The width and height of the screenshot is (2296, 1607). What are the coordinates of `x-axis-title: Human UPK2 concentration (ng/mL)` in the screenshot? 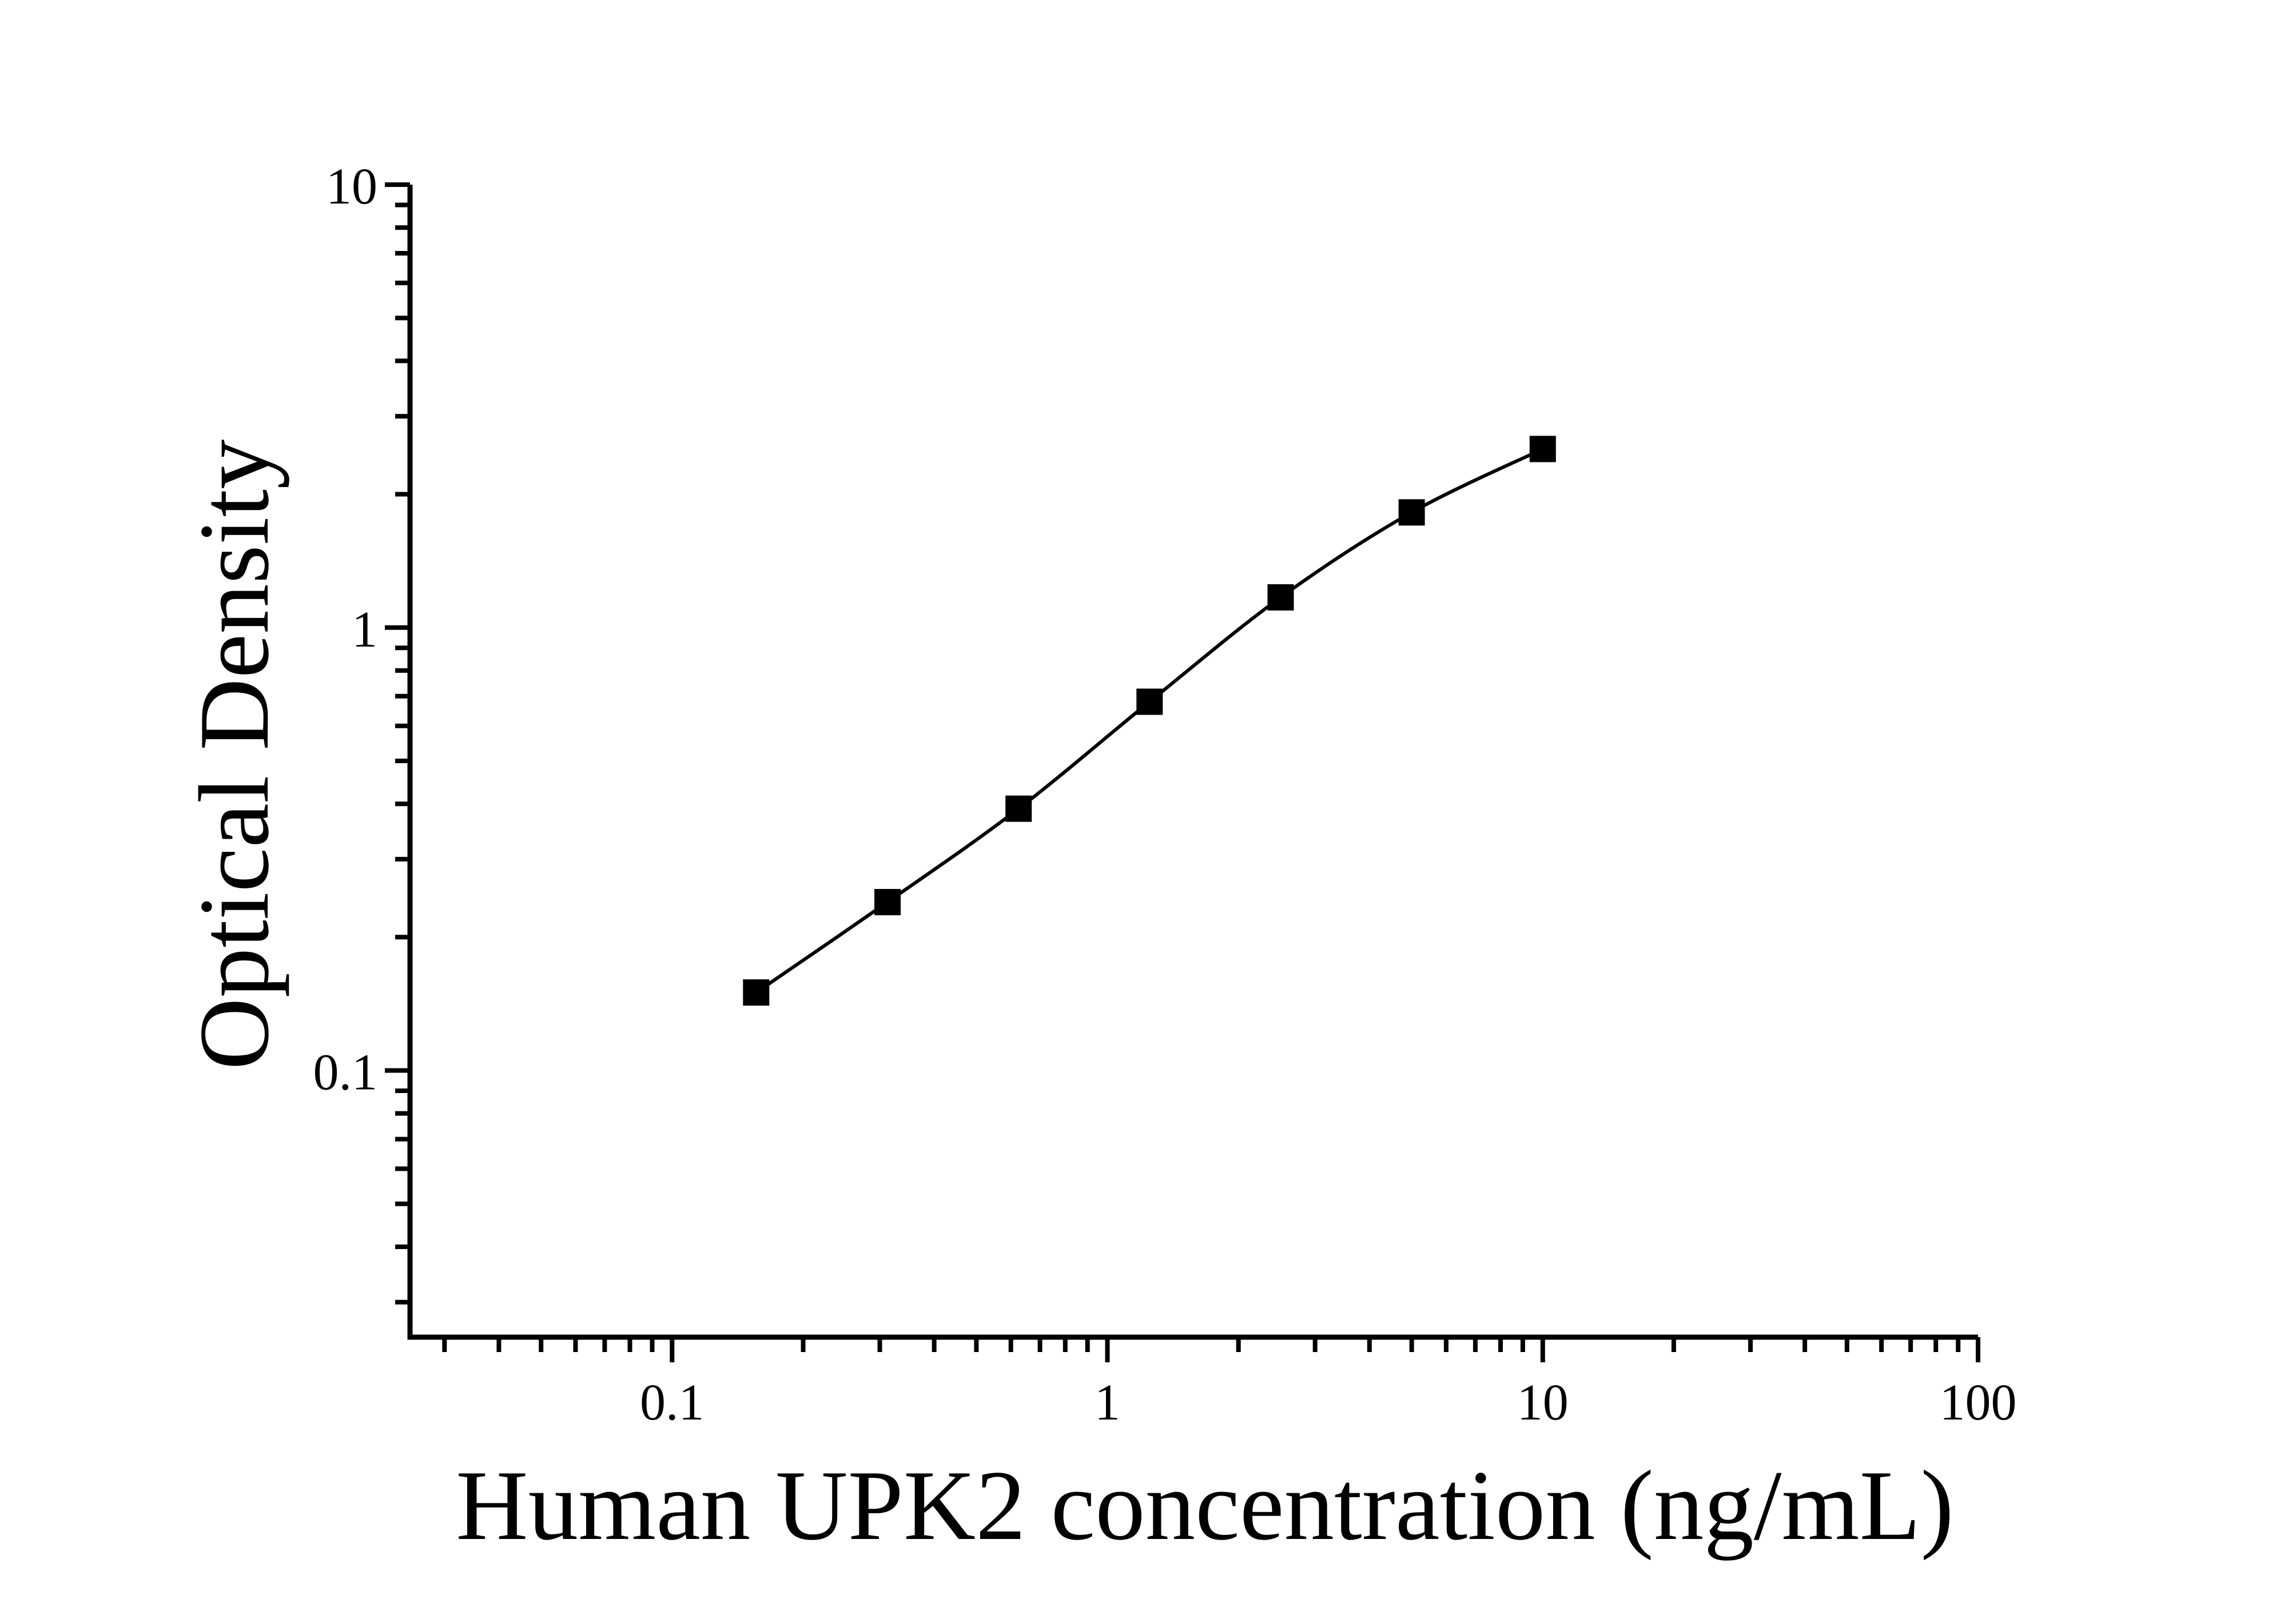 It's located at (1205, 1505).